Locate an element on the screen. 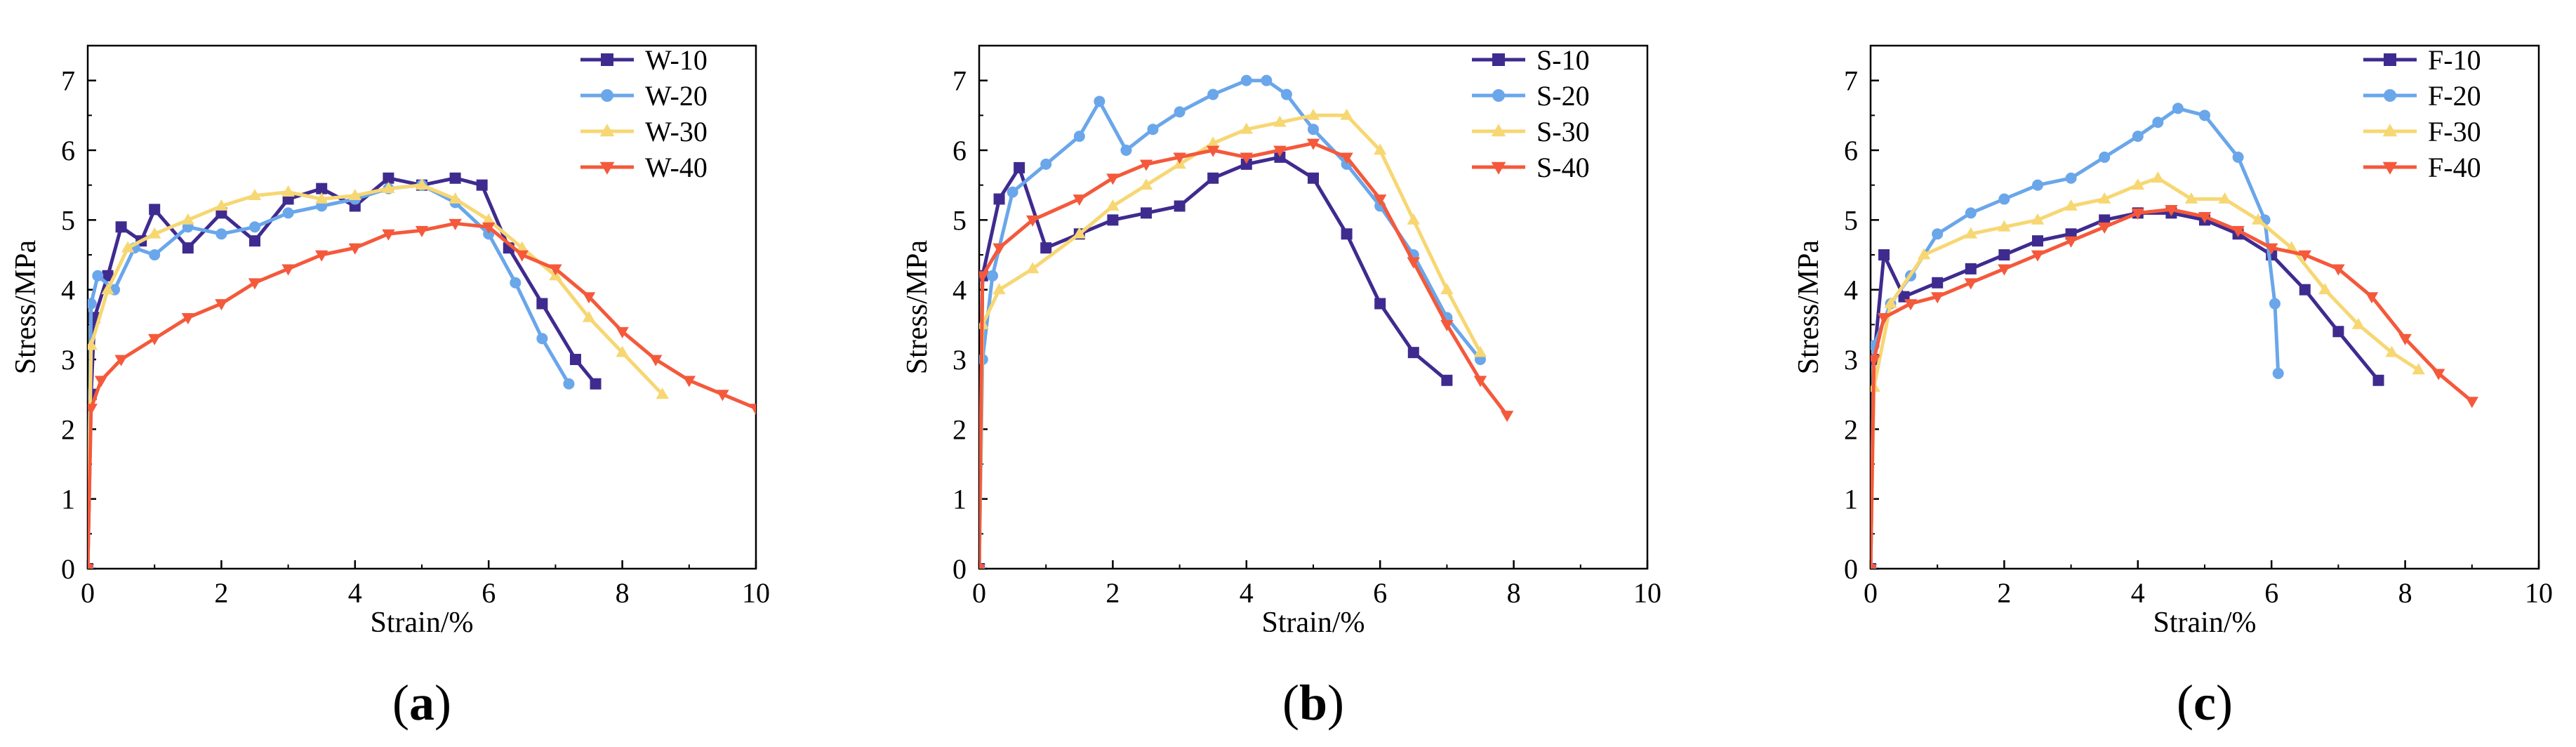  panel-caption: (b) is located at coordinates (1313, 703).